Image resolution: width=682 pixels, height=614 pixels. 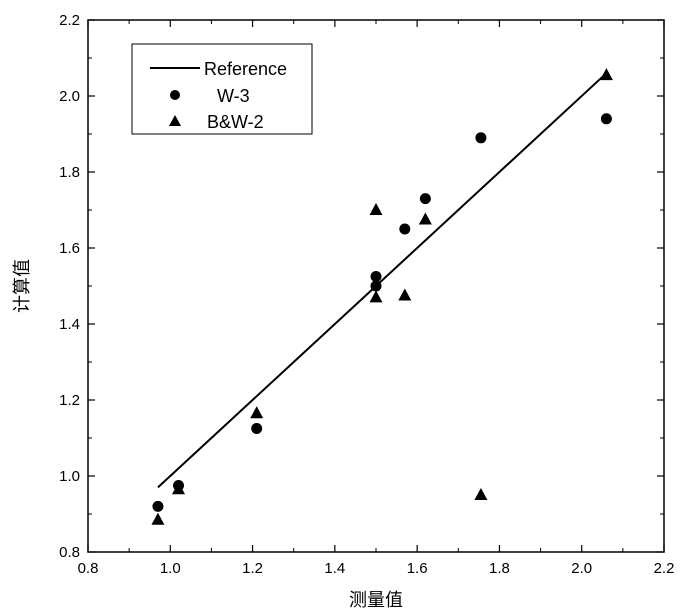 What do you see at coordinates (69, 20) in the screenshot?
I see `y-tick-label: 2.2` at bounding box center [69, 20].